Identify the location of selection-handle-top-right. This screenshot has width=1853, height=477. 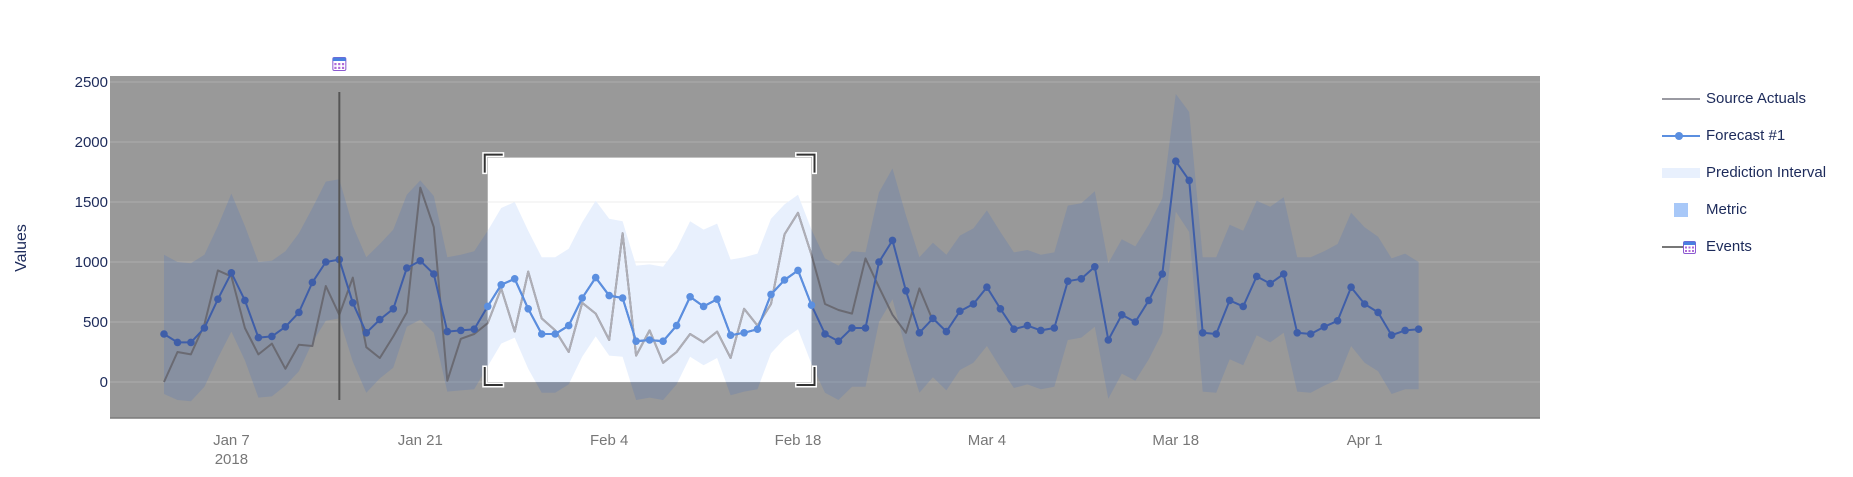
(806, 163).